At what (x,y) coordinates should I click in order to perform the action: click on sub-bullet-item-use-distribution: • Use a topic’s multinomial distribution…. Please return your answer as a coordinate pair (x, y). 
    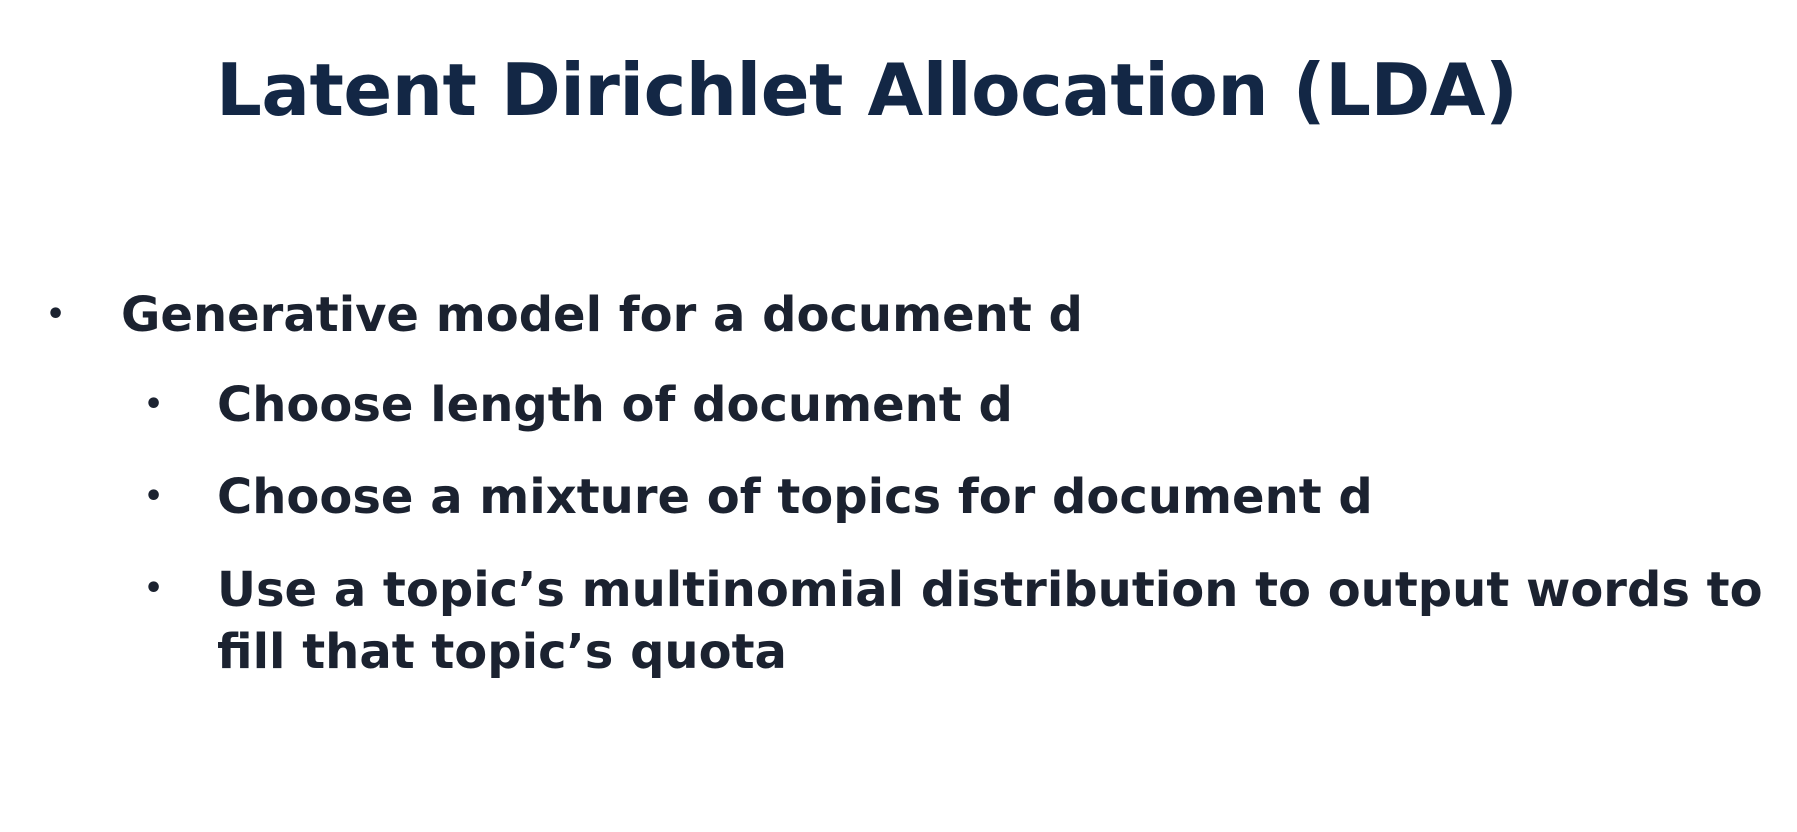
    Looking at the image, I should click on (883, 621).